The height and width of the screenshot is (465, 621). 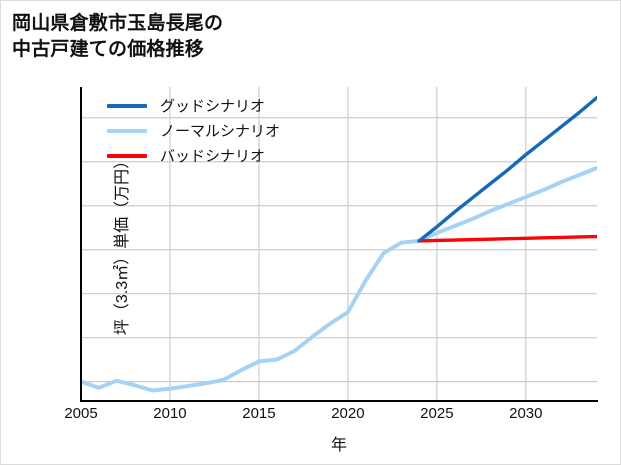 I want to click on legend-item: バッドシナリオ, so click(x=193, y=155).